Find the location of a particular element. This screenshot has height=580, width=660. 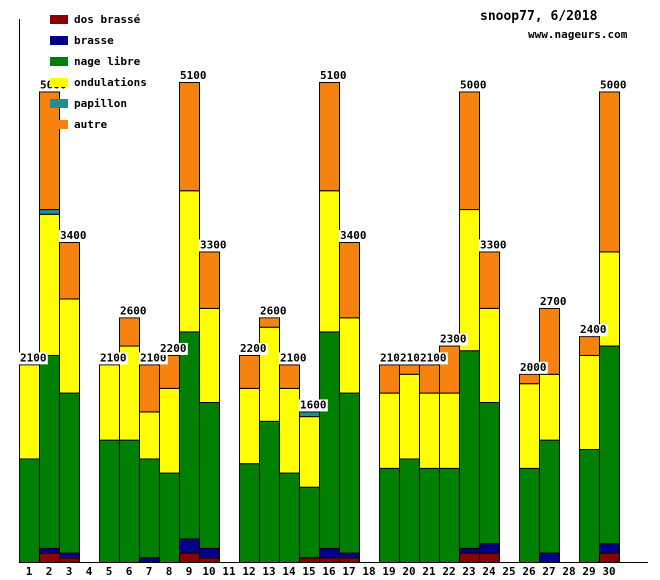

x-tick-label-26: 26 is located at coordinates (529, 571).